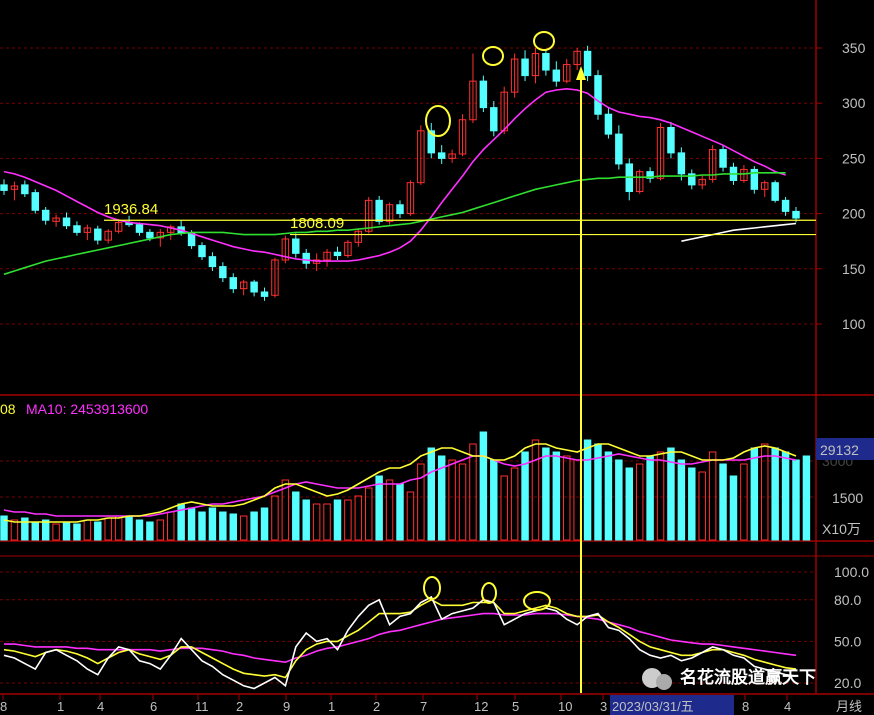 The width and height of the screenshot is (874, 715). I want to click on osc-yellow-line, so click(400, 638).